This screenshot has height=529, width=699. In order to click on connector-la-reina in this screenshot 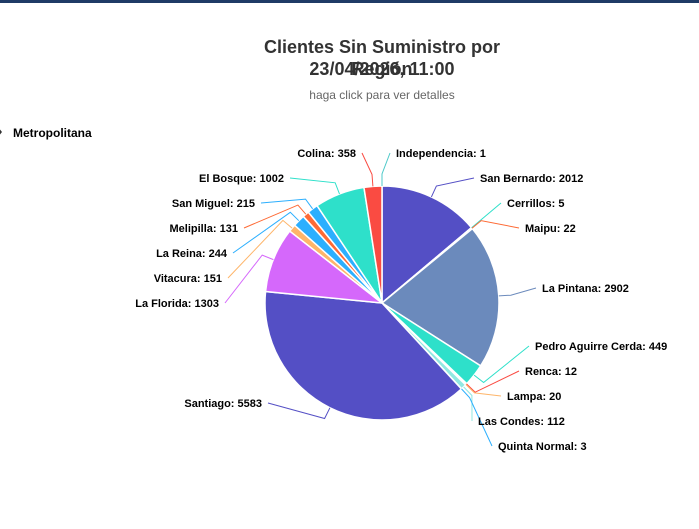, I will do `click(266, 232)`.